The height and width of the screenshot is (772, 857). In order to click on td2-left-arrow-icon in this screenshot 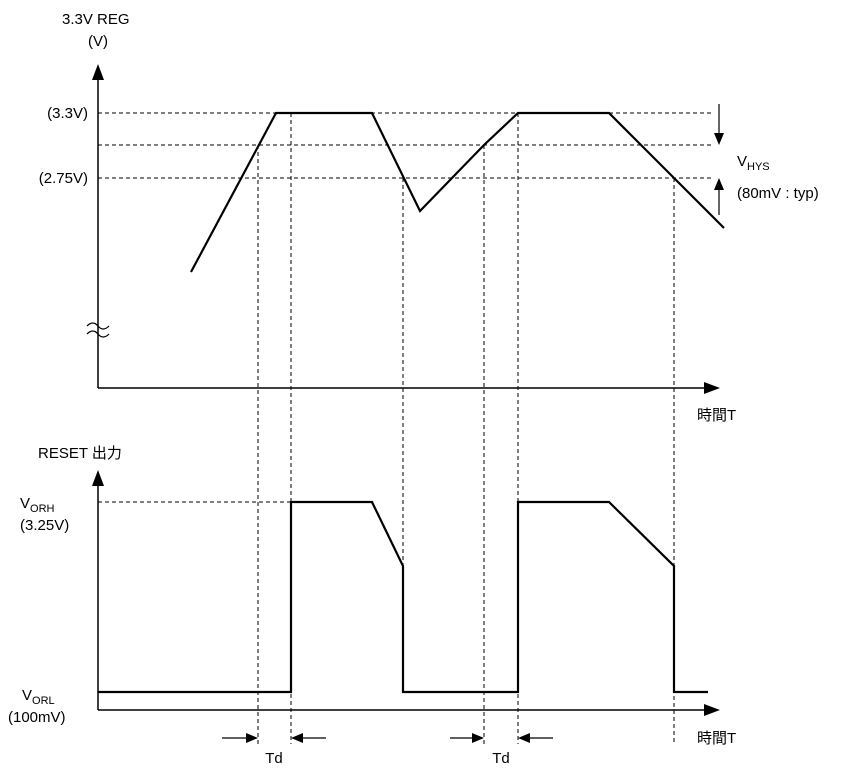, I will do `click(478, 738)`.